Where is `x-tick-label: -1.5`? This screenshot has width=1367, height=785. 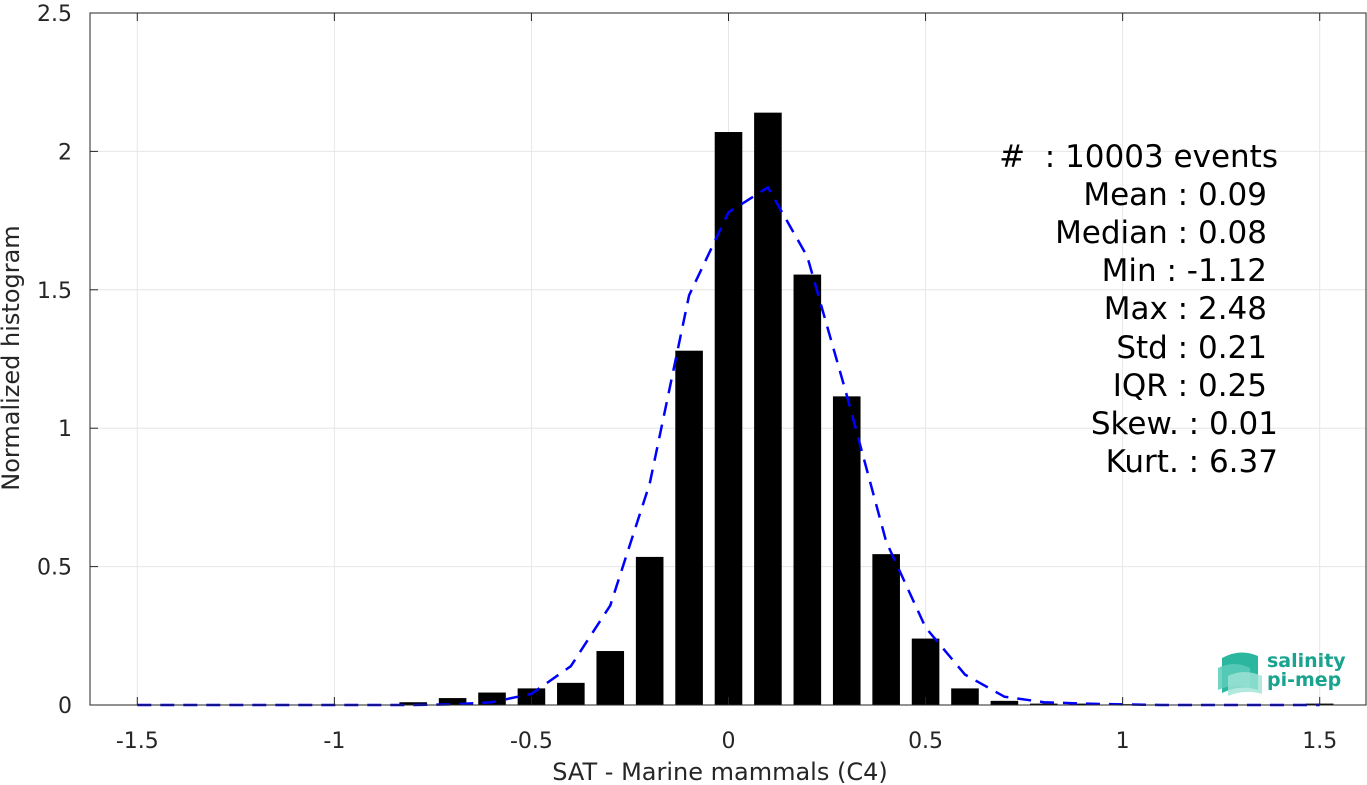
x-tick-label: -1.5 is located at coordinates (137, 741).